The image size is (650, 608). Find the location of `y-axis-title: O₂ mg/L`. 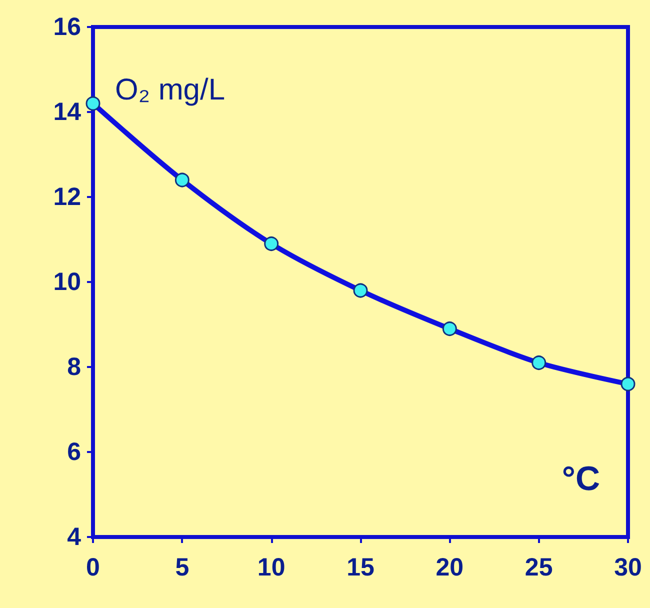

y-axis-title: O₂ mg/L is located at coordinates (170, 90).